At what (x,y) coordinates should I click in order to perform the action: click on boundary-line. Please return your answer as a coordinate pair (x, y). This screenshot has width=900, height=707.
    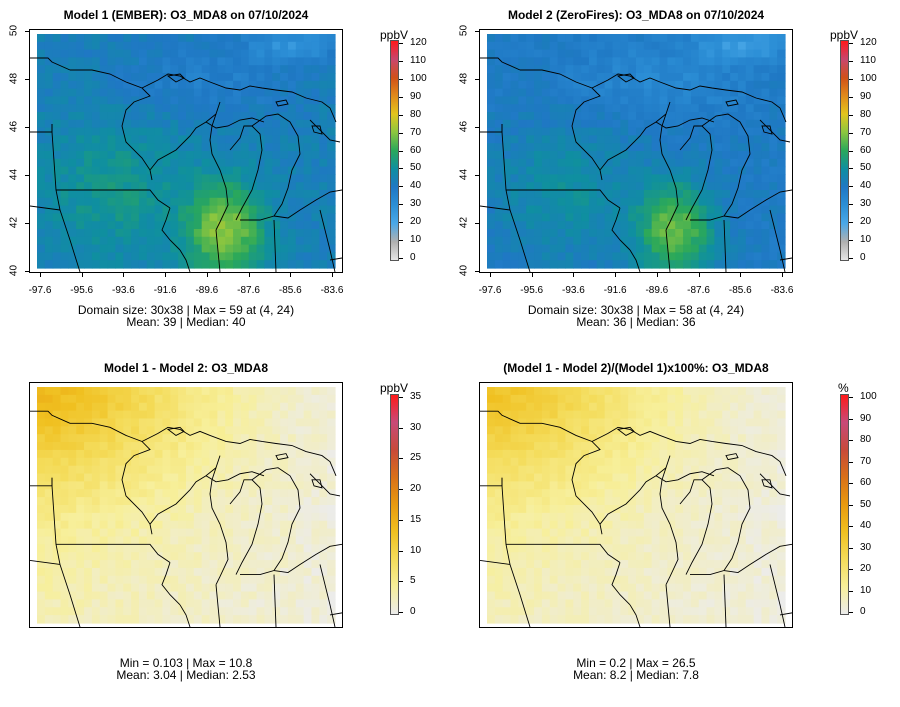
    Looking at the image, I should click on (246, 527).